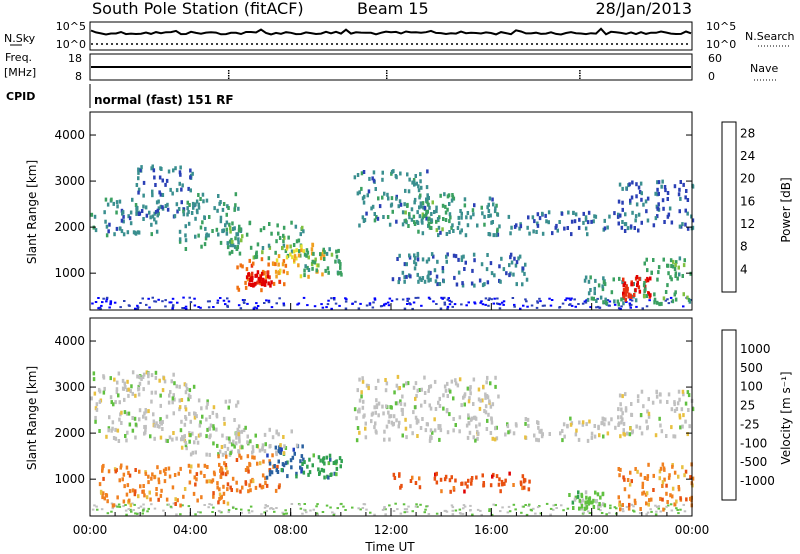 This screenshot has height=554, width=800. What do you see at coordinates (591, 530) in the screenshot?
I see `x-tick-label: 20:00` at bounding box center [591, 530].